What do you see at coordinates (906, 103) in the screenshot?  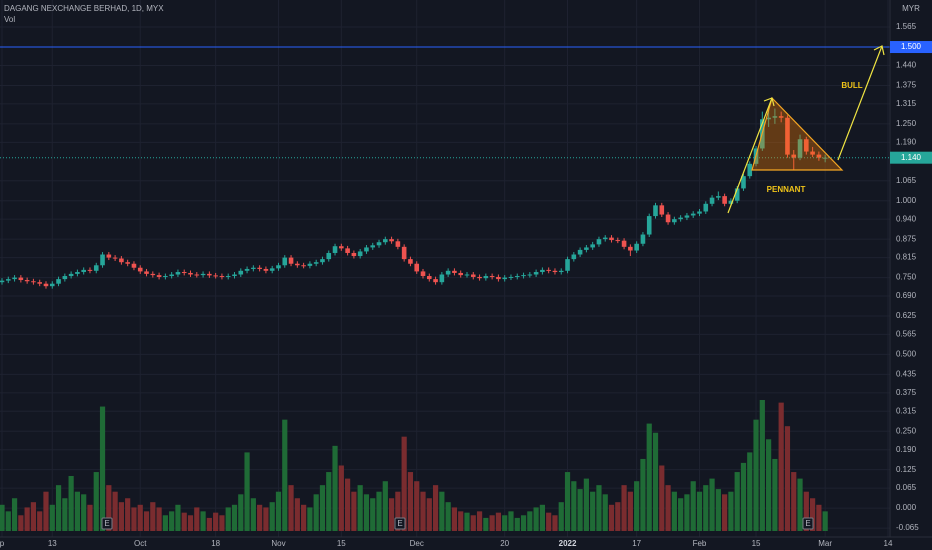 I see `y-tick-label: 1.315` at bounding box center [906, 103].